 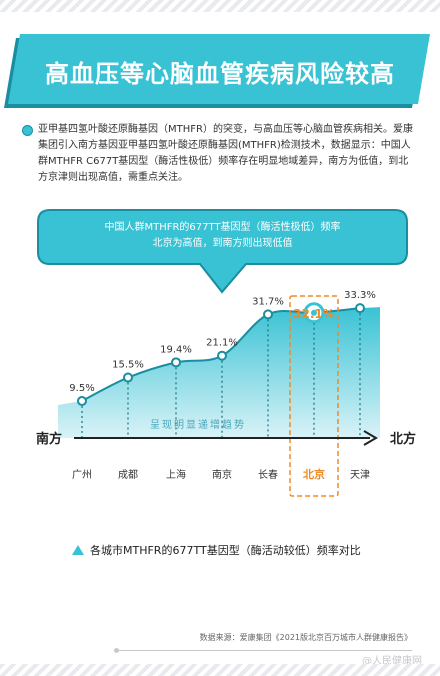 I want to click on data-label: 21.1%, so click(x=222, y=343).